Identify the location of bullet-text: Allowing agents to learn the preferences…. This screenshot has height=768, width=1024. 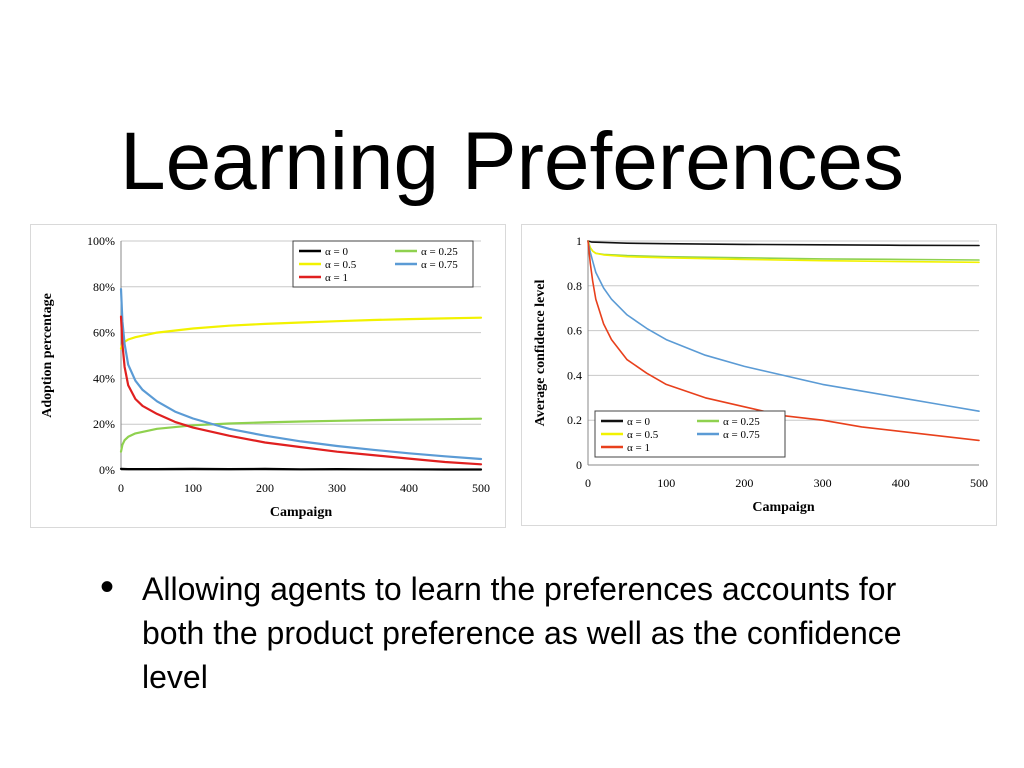
(522, 633).